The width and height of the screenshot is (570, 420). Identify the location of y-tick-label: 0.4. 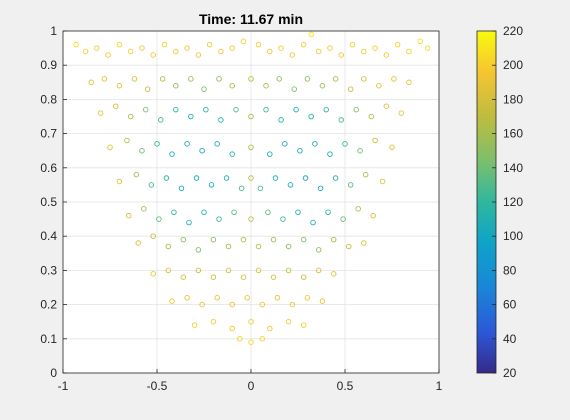
(48, 236).